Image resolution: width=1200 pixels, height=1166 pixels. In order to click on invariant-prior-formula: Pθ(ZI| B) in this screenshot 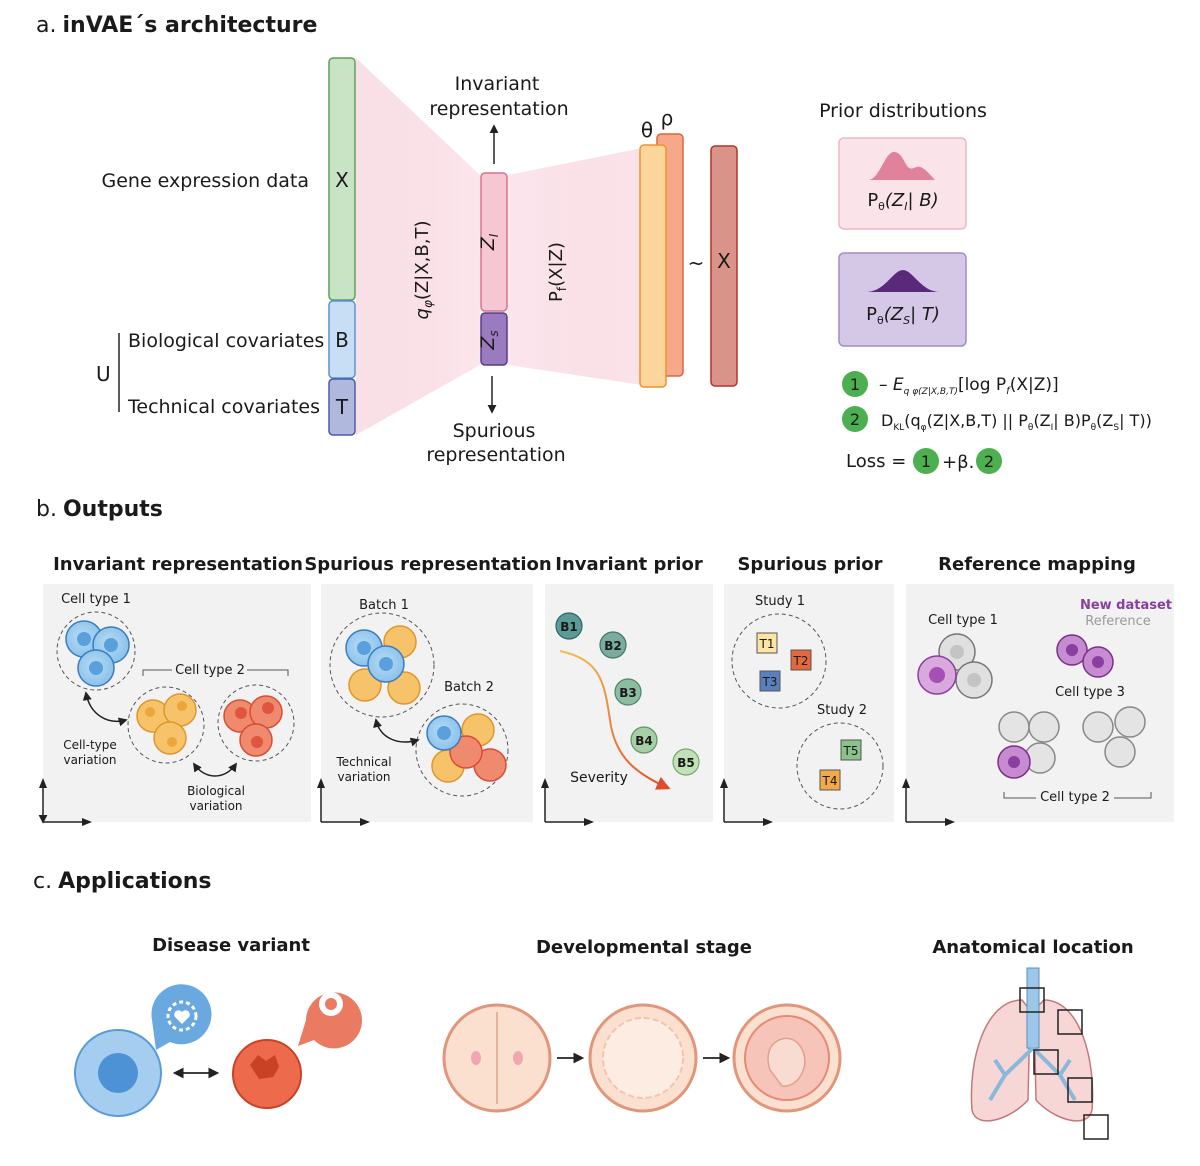, I will do `click(902, 201)`.